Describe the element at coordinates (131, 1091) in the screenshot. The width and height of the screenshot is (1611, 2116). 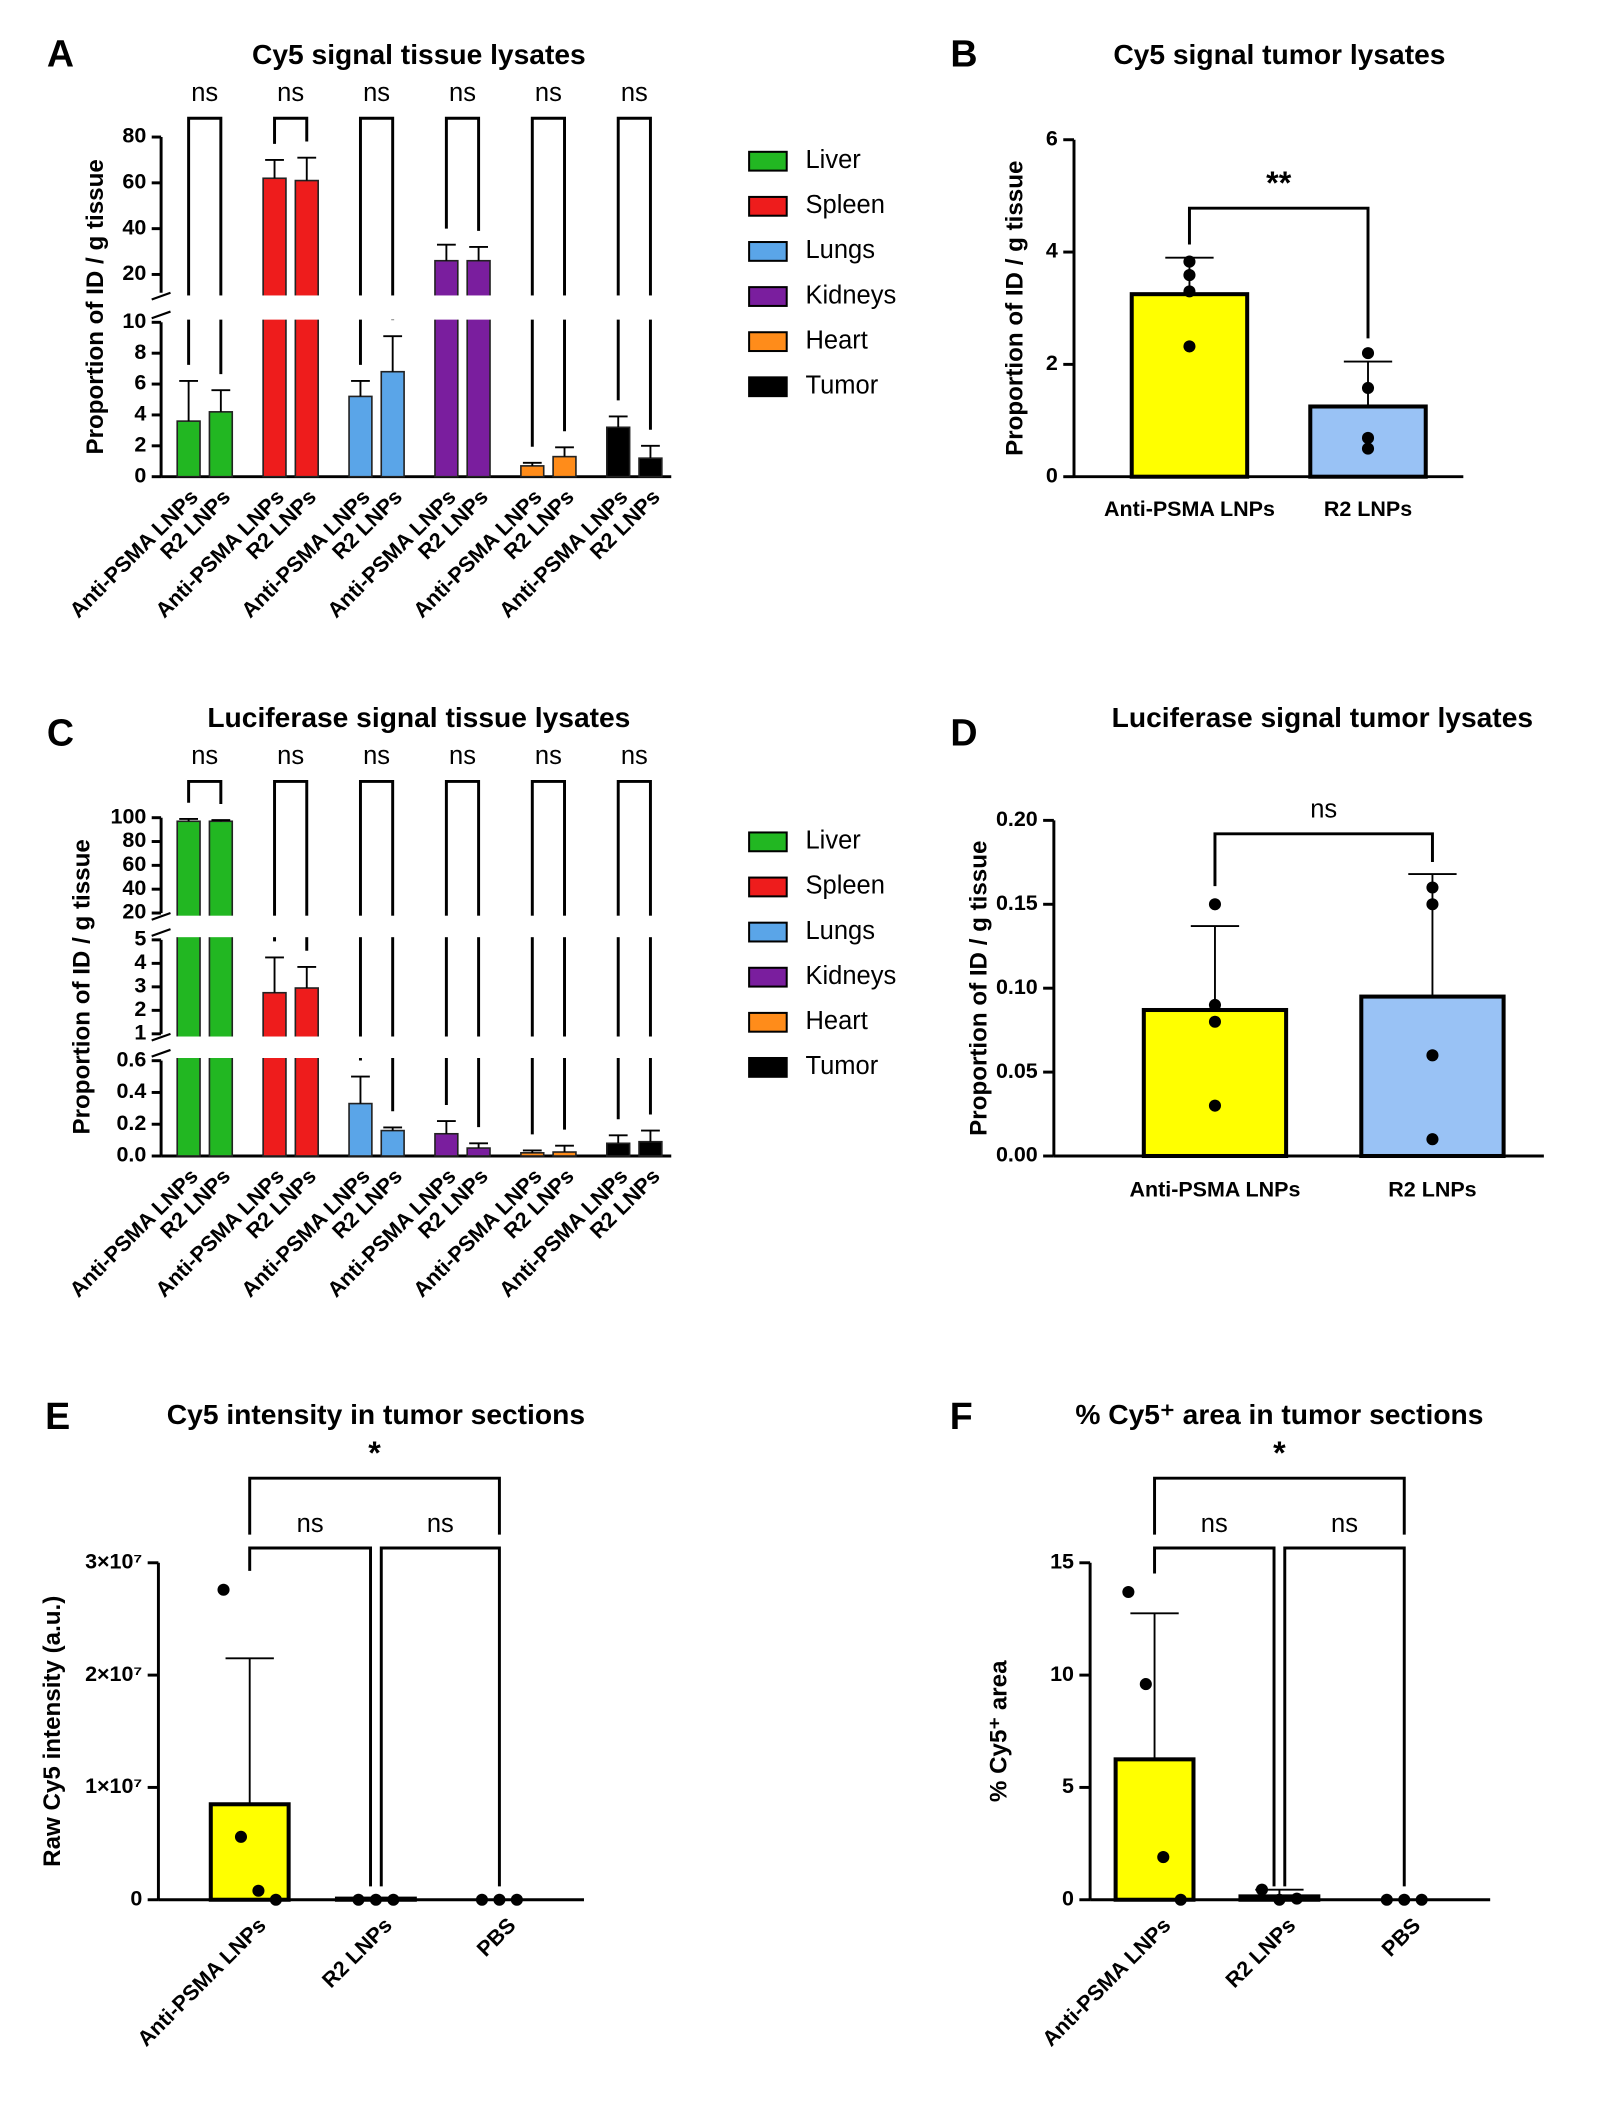
I see `y-tick-label: 0.4` at that location.